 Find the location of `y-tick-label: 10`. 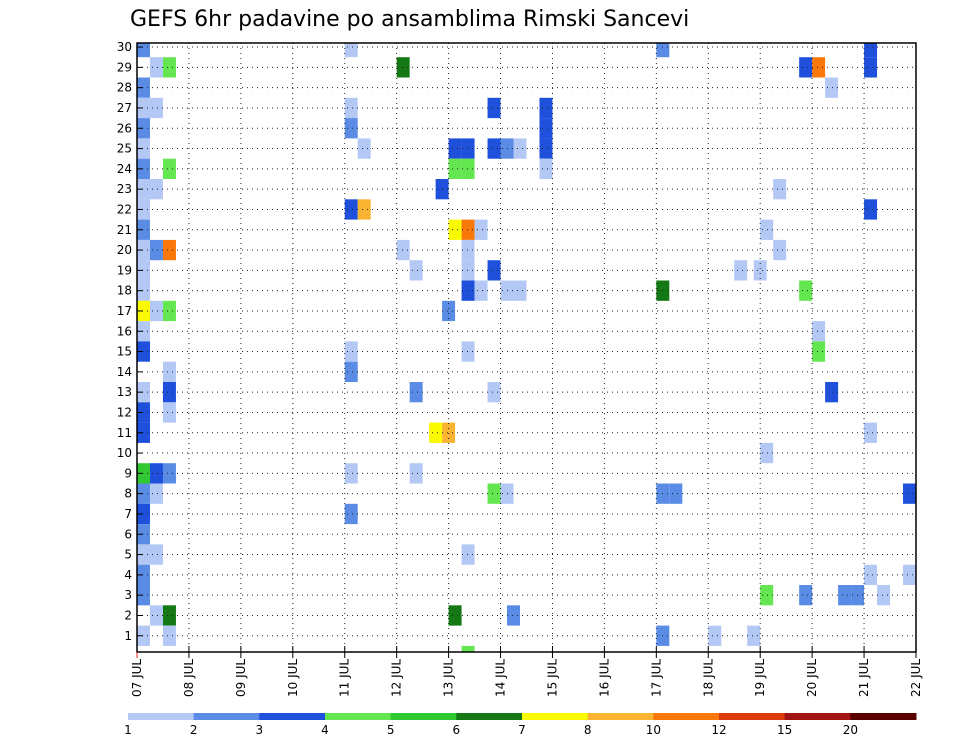

y-tick-label: 10 is located at coordinates (124, 453).